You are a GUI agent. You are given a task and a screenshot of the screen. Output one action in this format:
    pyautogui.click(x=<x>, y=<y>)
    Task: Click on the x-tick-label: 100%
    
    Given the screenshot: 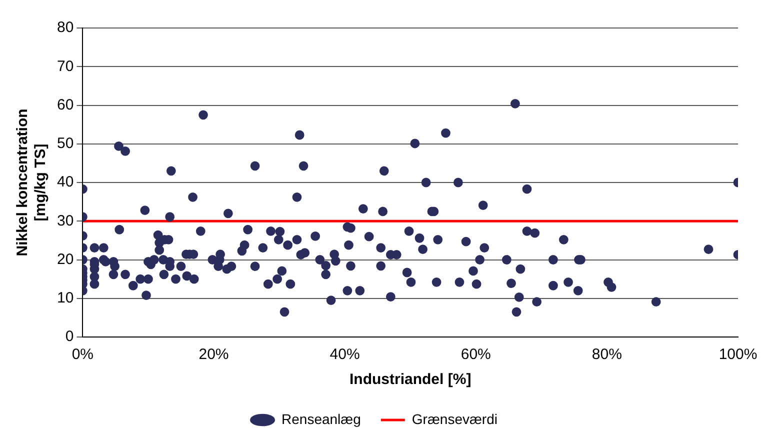 What is the action you would take?
    pyautogui.click(x=738, y=355)
    